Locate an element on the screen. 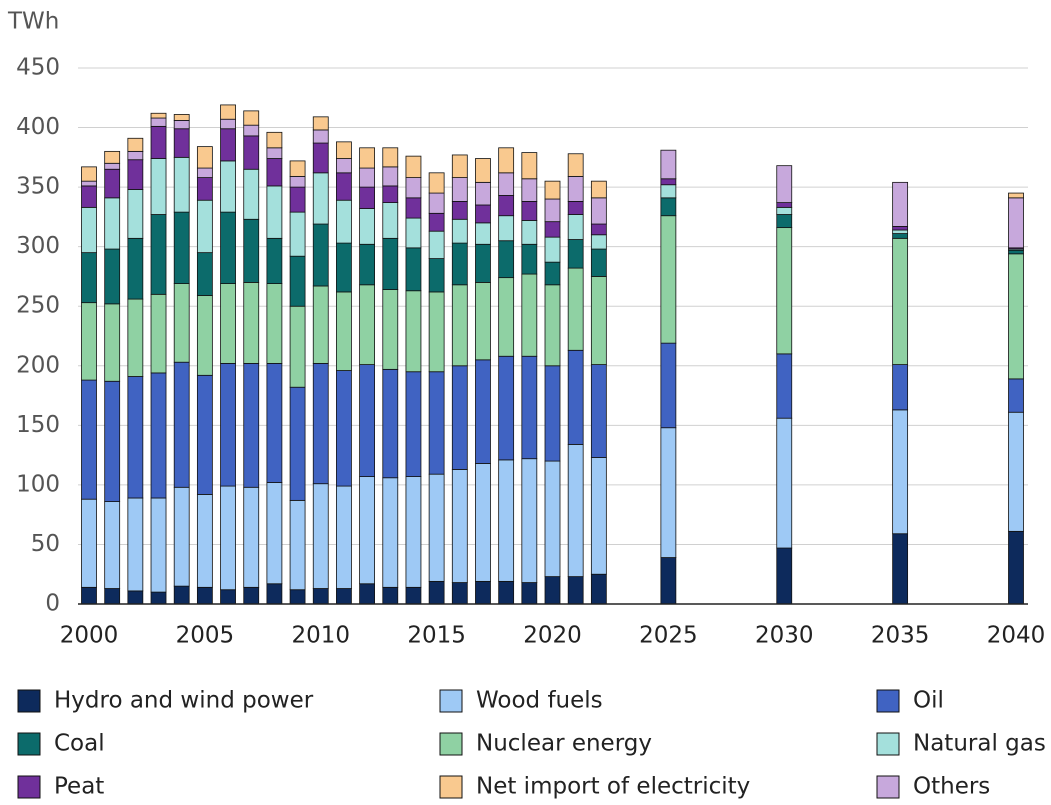 The width and height of the screenshot is (1051, 805). x-tick-label: 2040 is located at coordinates (1016, 636).